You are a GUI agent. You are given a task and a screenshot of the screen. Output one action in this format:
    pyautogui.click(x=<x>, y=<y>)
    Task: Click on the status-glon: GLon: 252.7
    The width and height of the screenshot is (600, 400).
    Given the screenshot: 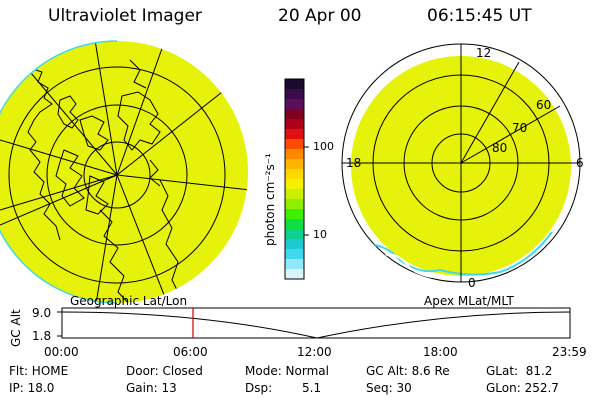 What is the action you would take?
    pyautogui.click(x=522, y=388)
    